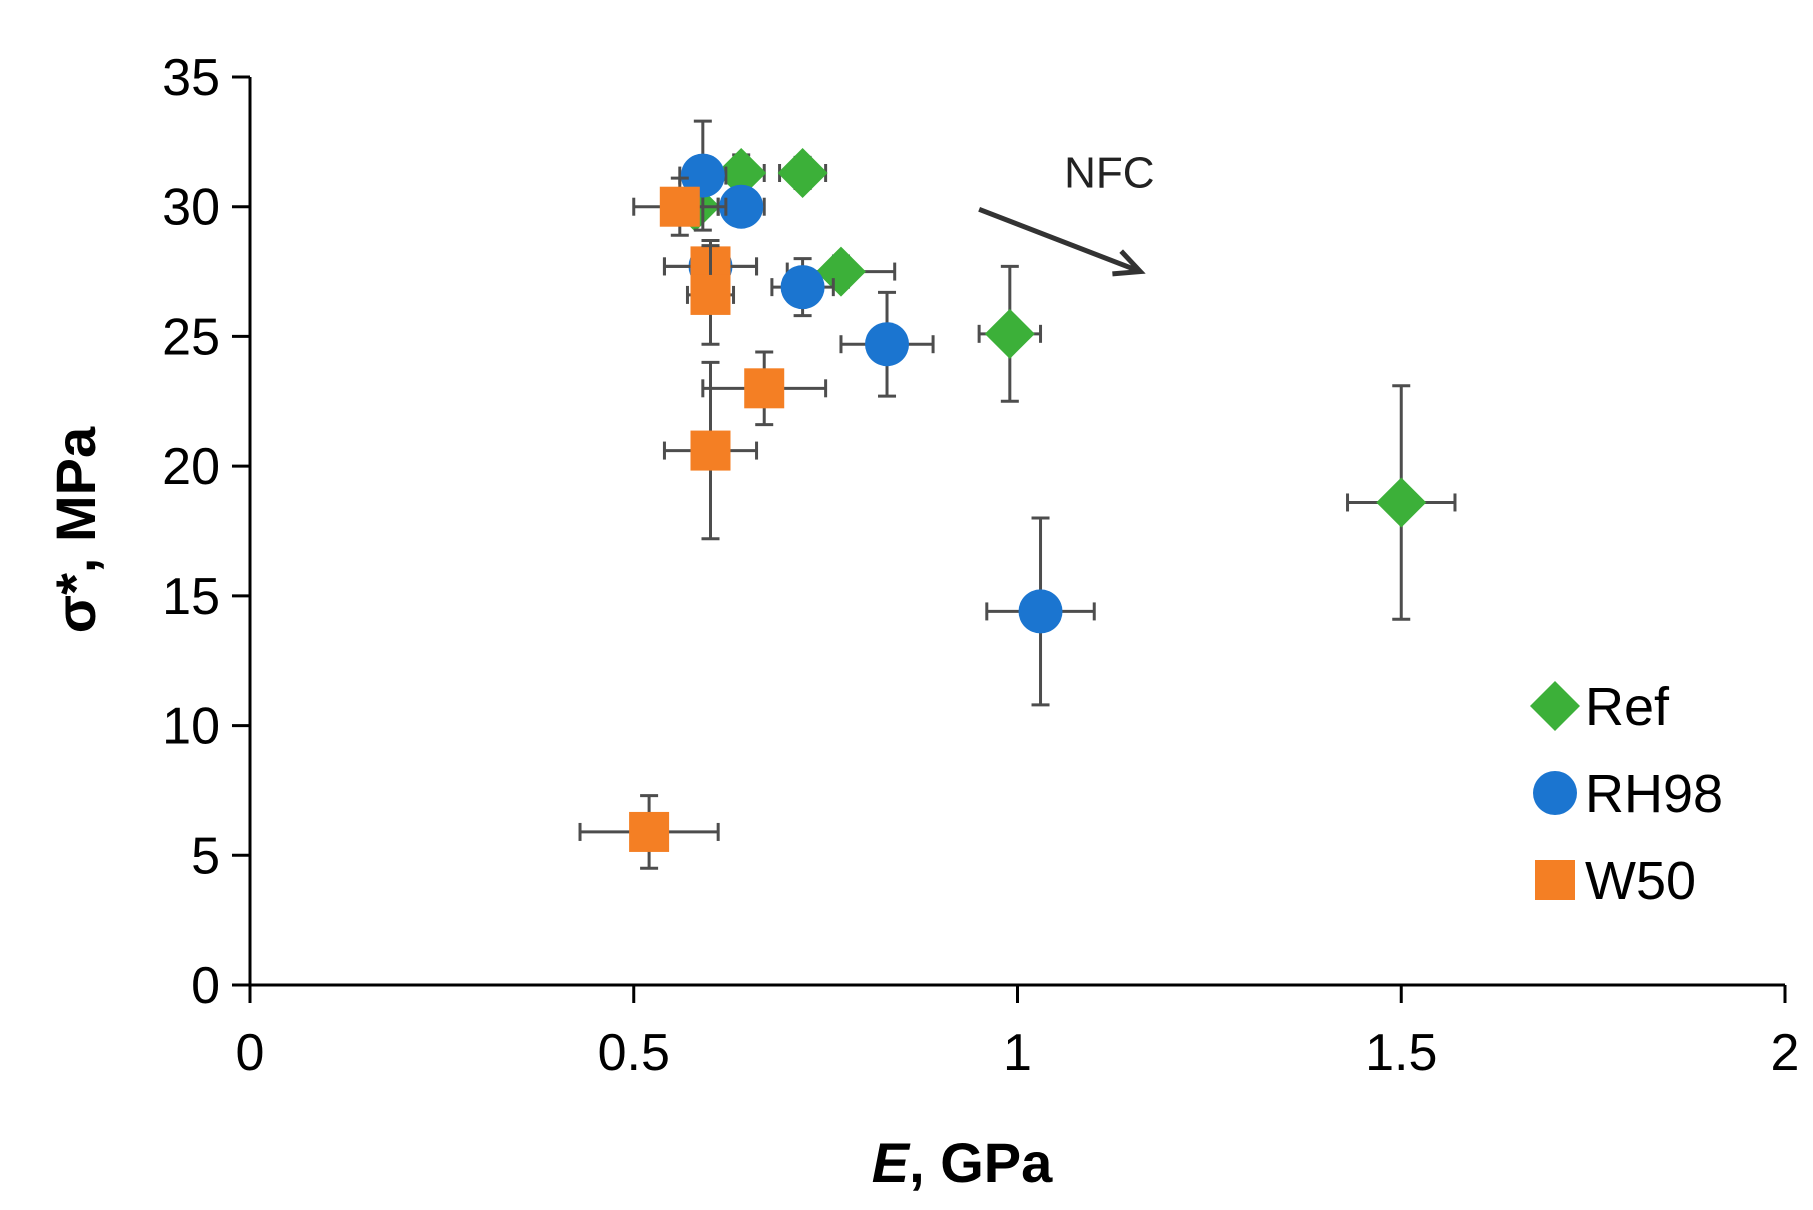 This screenshot has height=1210, width=1813. What do you see at coordinates (1401, 1053) in the screenshot?
I see `x-tick-label: 1.5` at bounding box center [1401, 1053].